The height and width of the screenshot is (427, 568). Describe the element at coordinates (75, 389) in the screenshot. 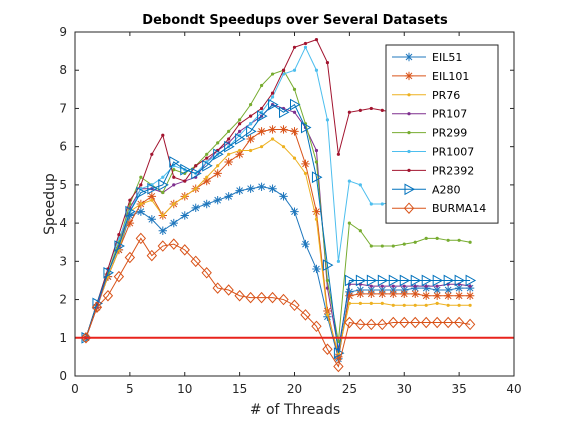

I see `x-tick-label: 0` at that location.